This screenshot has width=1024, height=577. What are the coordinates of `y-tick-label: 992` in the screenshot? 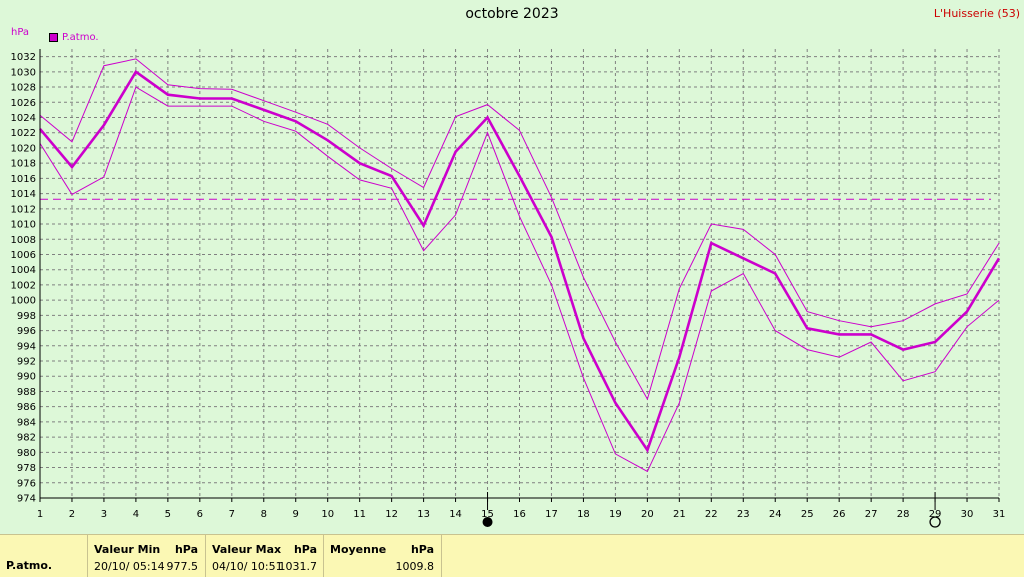 It's located at (26, 362).